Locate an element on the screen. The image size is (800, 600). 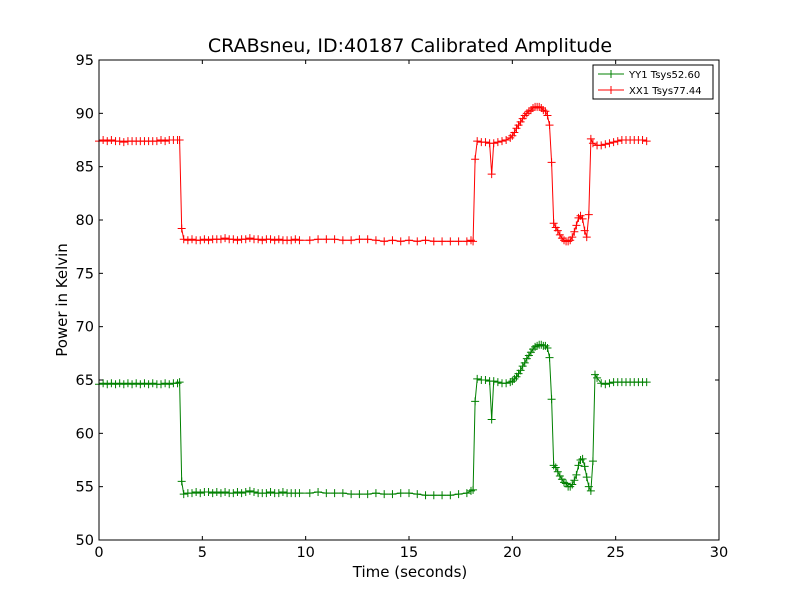
y-tick-label: 65 is located at coordinates (85, 381).